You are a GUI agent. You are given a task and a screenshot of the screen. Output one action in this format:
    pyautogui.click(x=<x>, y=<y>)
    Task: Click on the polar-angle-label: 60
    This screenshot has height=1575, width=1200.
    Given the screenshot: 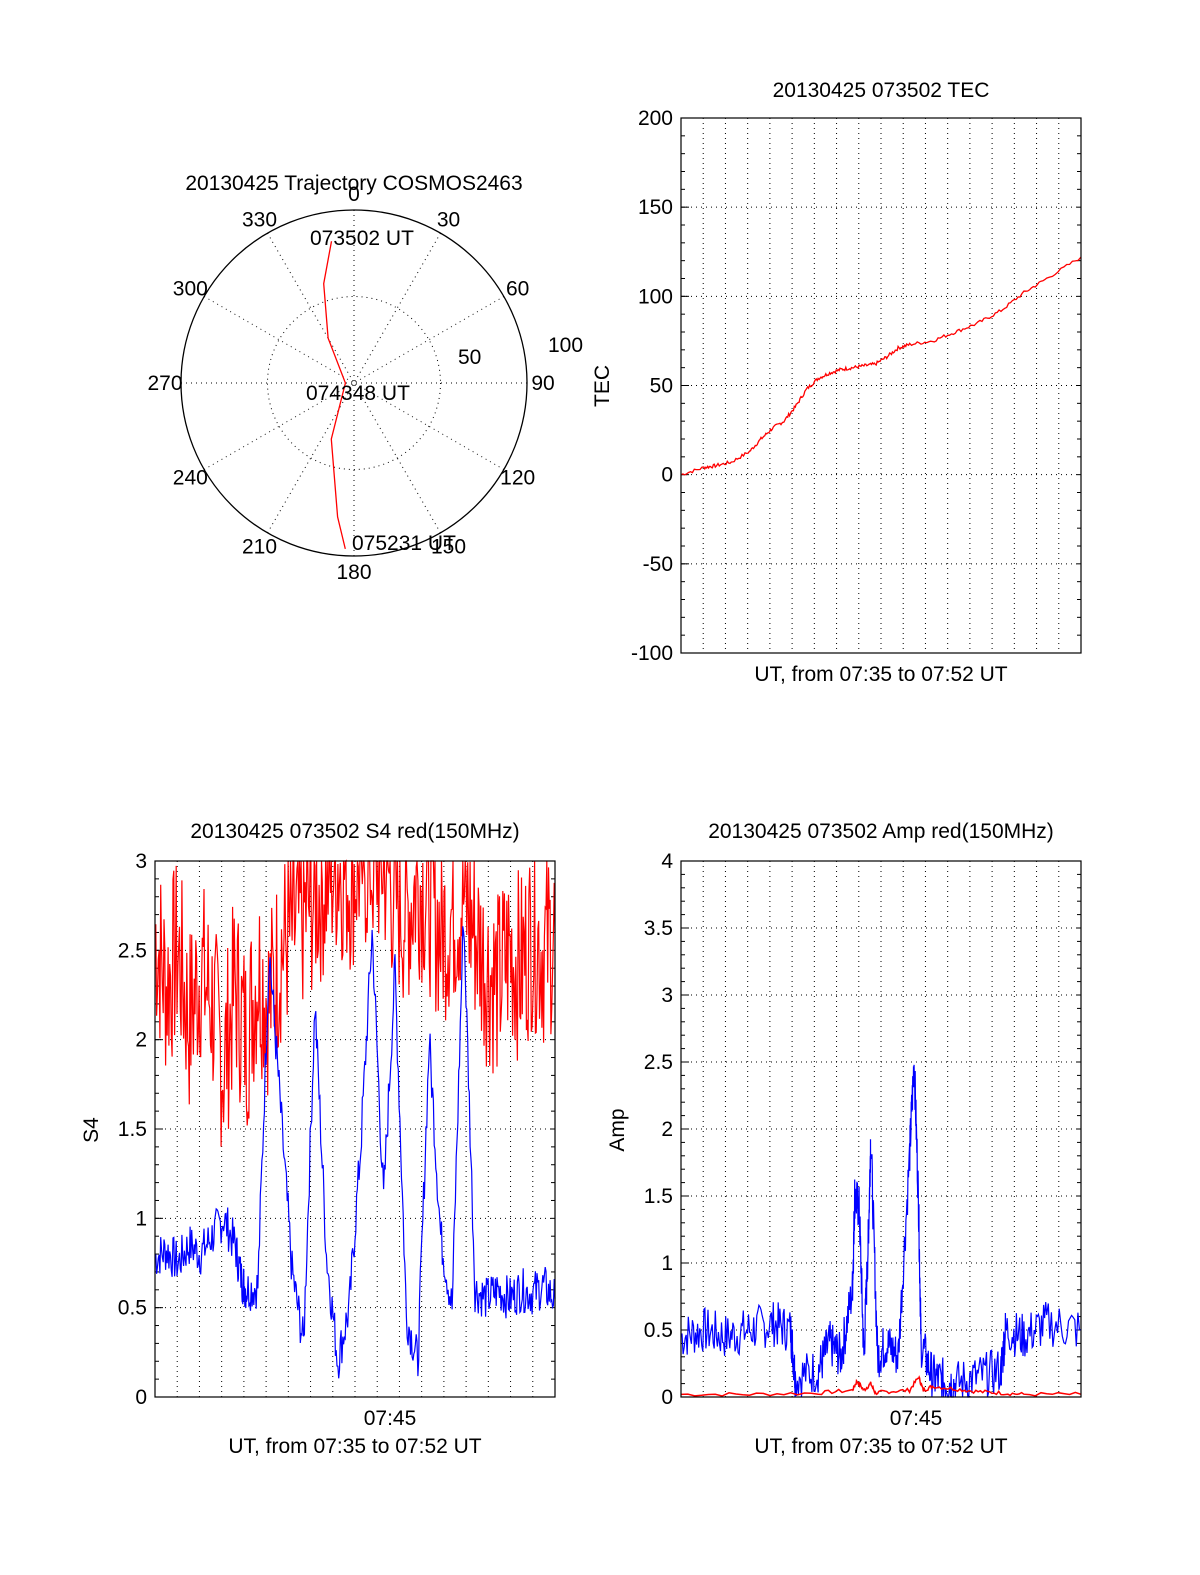 What is the action you would take?
    pyautogui.click(x=517, y=289)
    